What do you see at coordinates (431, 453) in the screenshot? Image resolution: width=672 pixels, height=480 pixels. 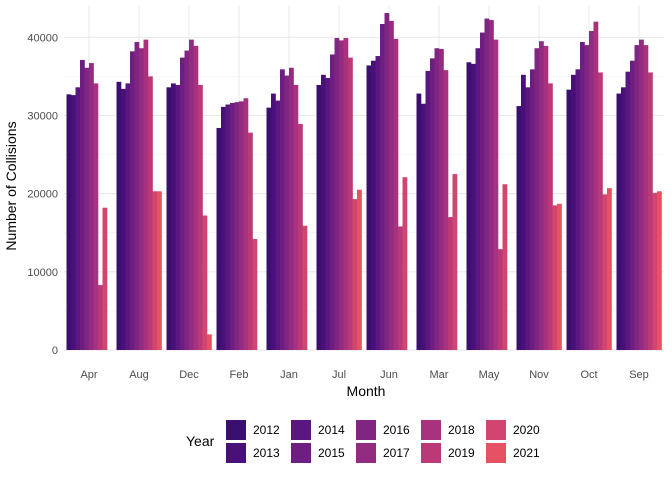 I see `legend-key-2019` at bounding box center [431, 453].